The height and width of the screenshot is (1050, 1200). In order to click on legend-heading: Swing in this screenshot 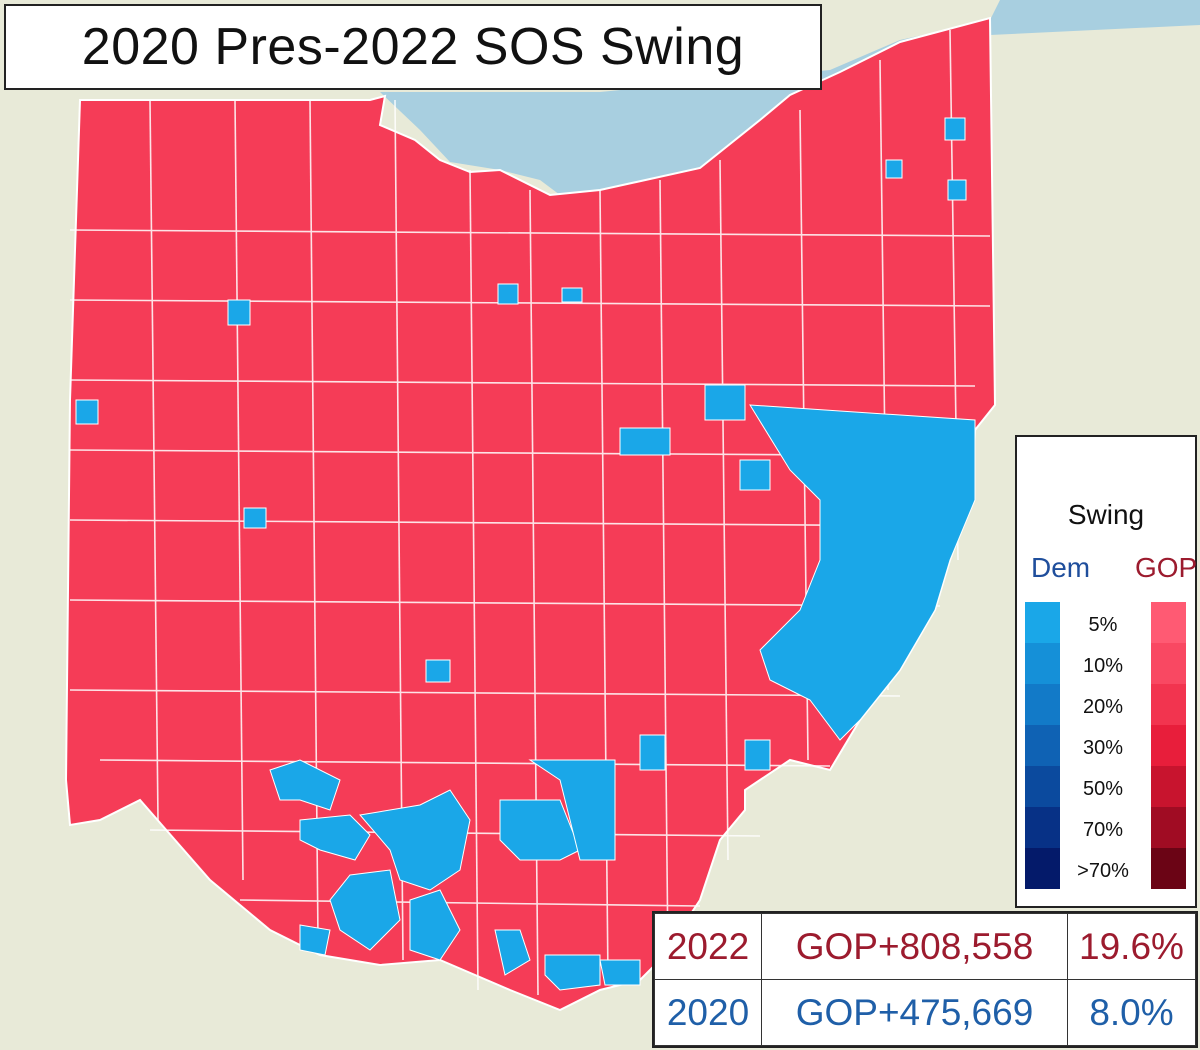, I will do `click(1106, 514)`.